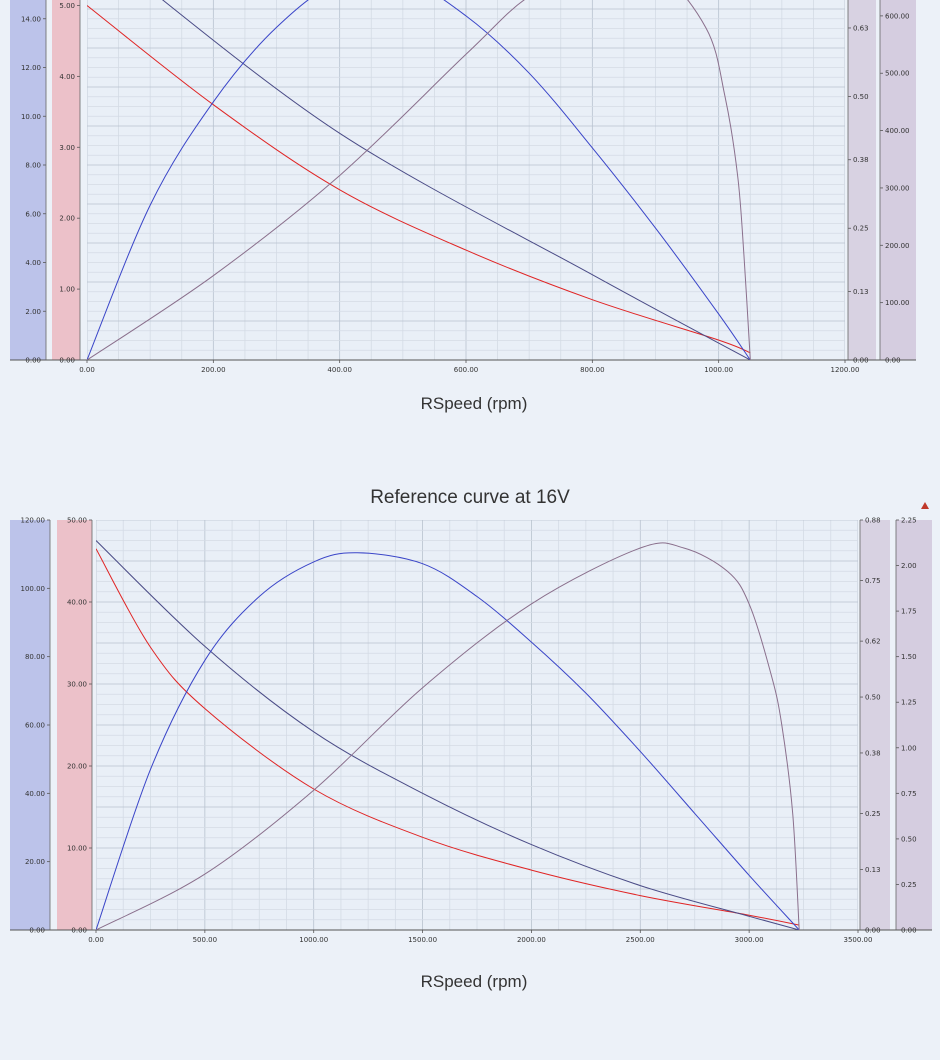  Describe the element at coordinates (897, 188) in the screenshot. I see `y-tick-label-right-outer-chart-1: 300.00` at that location.